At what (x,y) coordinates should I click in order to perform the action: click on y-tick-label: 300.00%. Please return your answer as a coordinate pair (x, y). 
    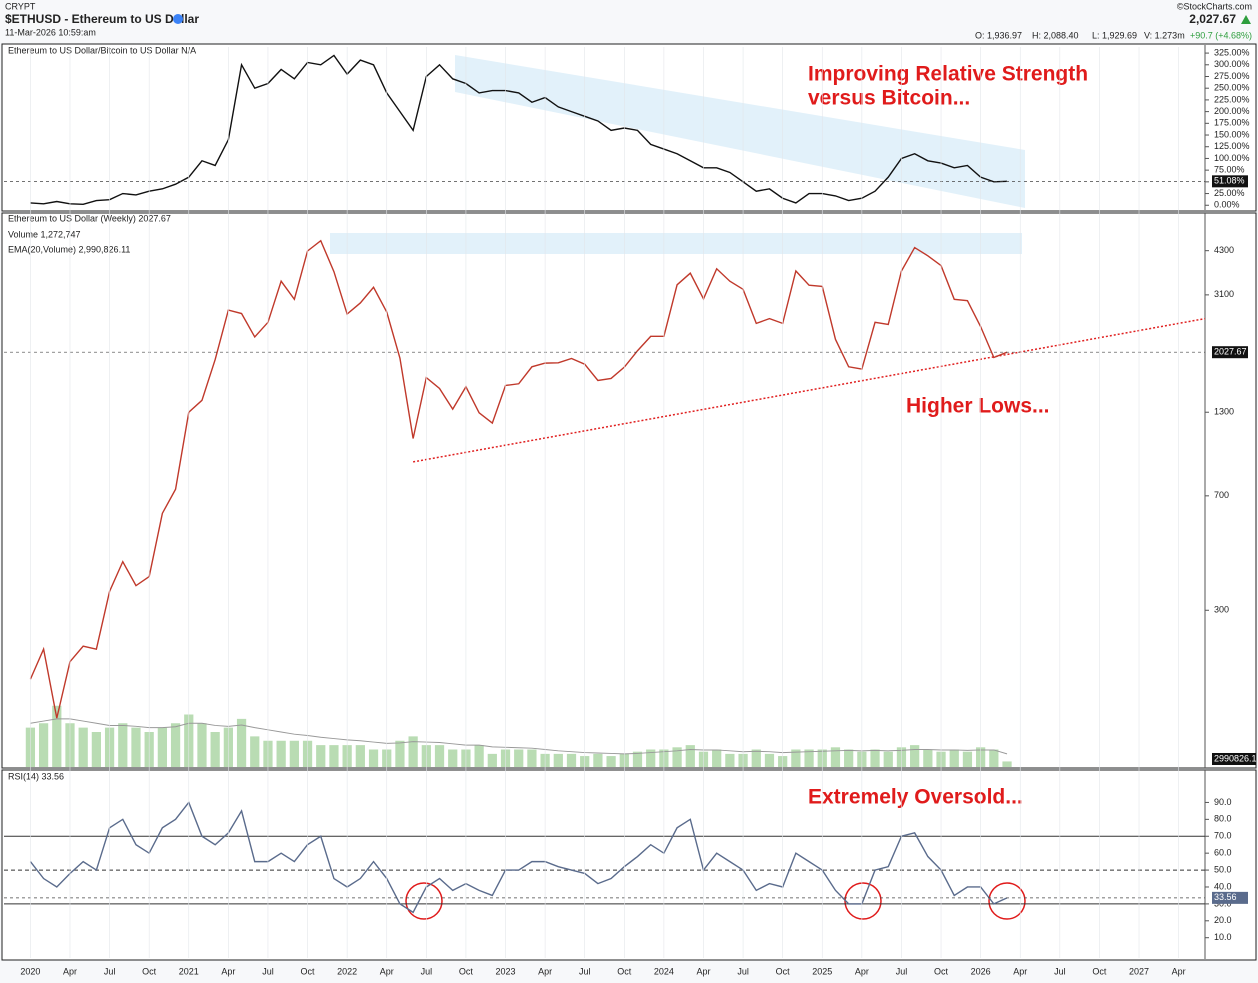
    Looking at the image, I should click on (1232, 64).